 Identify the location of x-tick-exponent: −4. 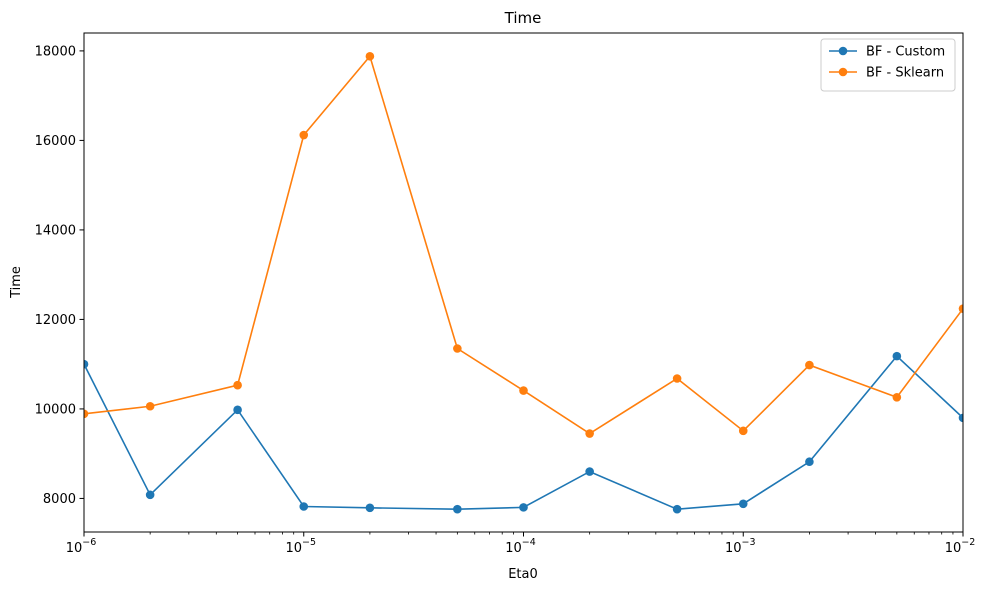
(529, 542).